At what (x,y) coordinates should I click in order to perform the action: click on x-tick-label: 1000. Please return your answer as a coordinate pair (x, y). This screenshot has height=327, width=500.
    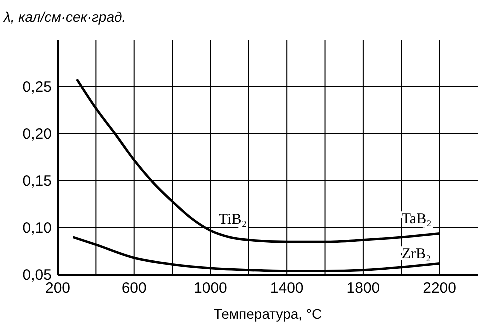
    Looking at the image, I should click on (211, 288).